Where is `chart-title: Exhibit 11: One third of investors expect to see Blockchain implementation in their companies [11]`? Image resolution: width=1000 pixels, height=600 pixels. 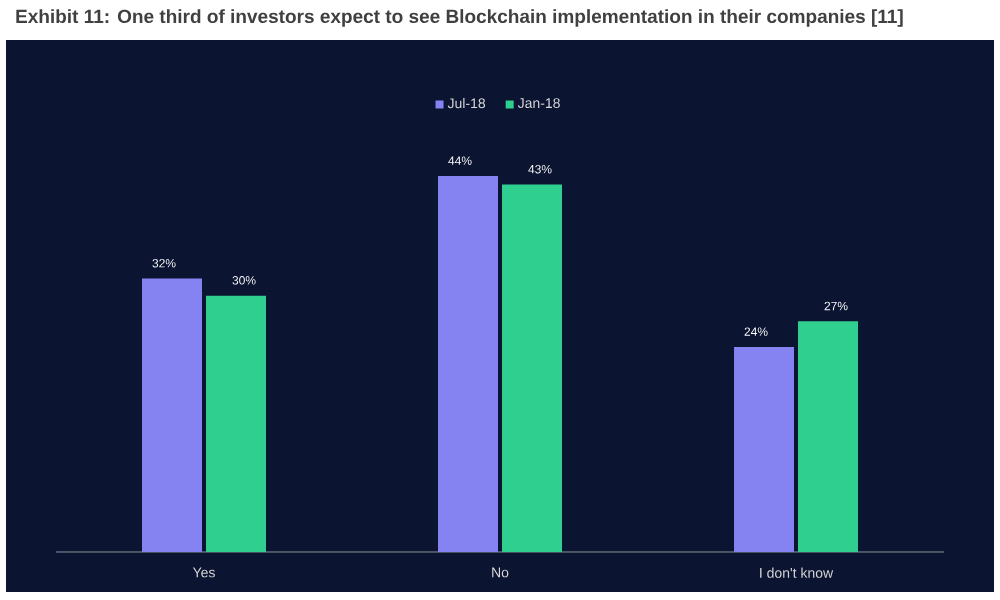 chart-title: Exhibit 11: One third of investors expect to see Blockchain implementation in their companies [11] is located at coordinates (459, 18).